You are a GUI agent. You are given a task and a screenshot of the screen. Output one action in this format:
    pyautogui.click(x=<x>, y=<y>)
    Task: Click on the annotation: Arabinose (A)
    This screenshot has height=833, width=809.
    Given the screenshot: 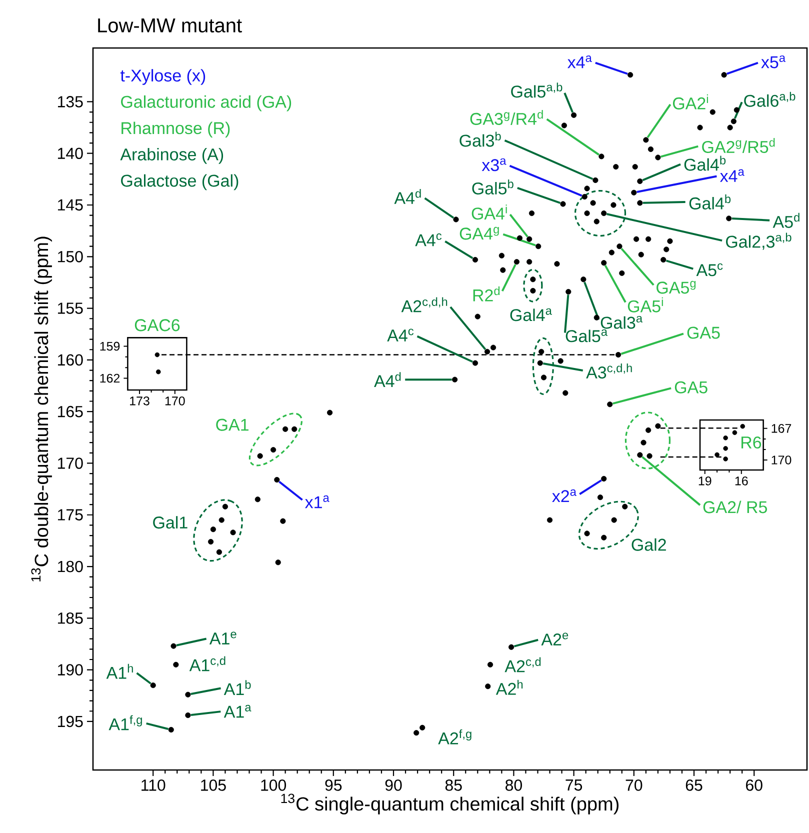 What is the action you would take?
    pyautogui.click(x=172, y=156)
    